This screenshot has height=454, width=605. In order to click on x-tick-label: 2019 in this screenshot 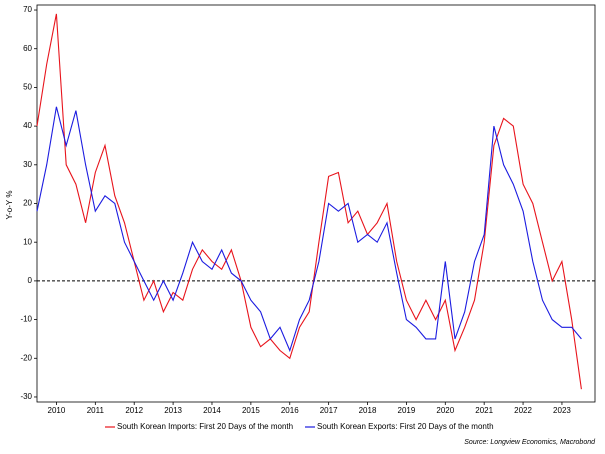, I will do `click(407, 410)`.